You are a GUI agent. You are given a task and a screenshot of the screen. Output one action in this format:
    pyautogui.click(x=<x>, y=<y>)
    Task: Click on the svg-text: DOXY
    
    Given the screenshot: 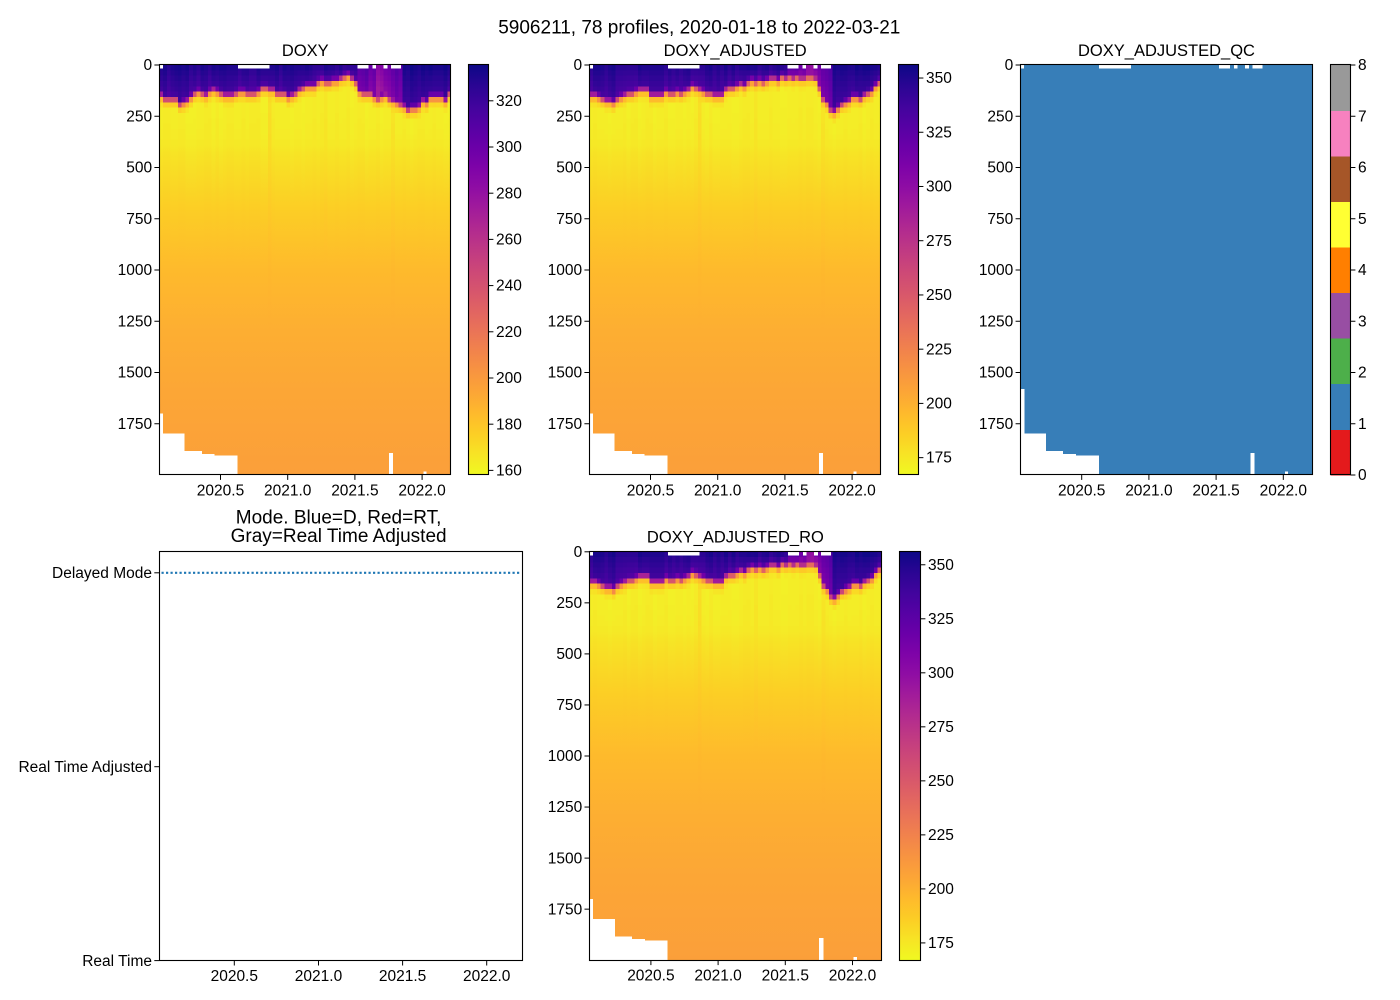 What is the action you would take?
    pyautogui.click(x=305, y=51)
    